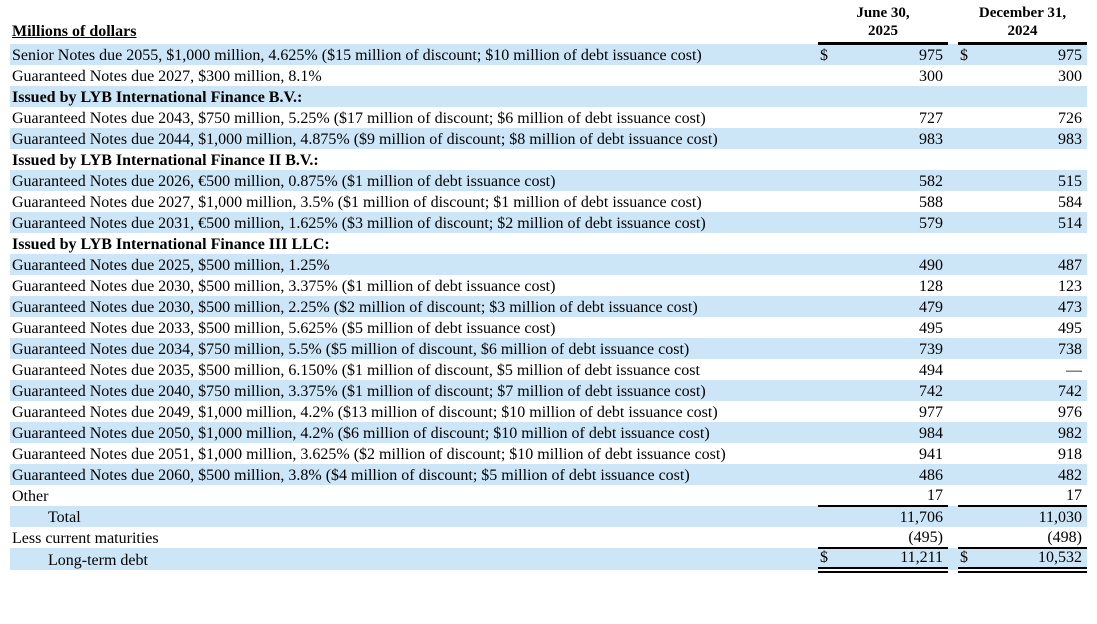 This screenshot has height=624, width=1097. I want to click on value-december-2024: 11,030, so click(1033, 516).